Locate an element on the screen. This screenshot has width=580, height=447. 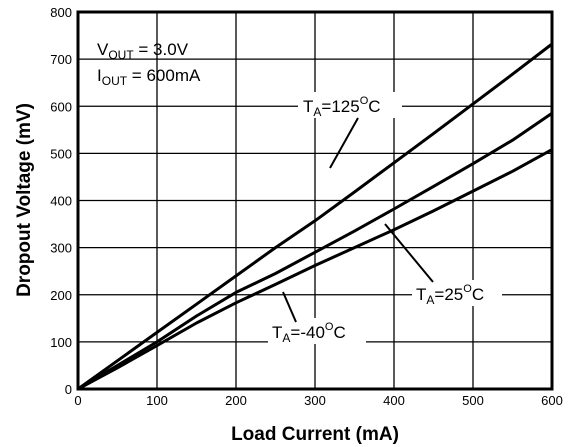
y-tick-label: 800 is located at coordinates (61, 12).